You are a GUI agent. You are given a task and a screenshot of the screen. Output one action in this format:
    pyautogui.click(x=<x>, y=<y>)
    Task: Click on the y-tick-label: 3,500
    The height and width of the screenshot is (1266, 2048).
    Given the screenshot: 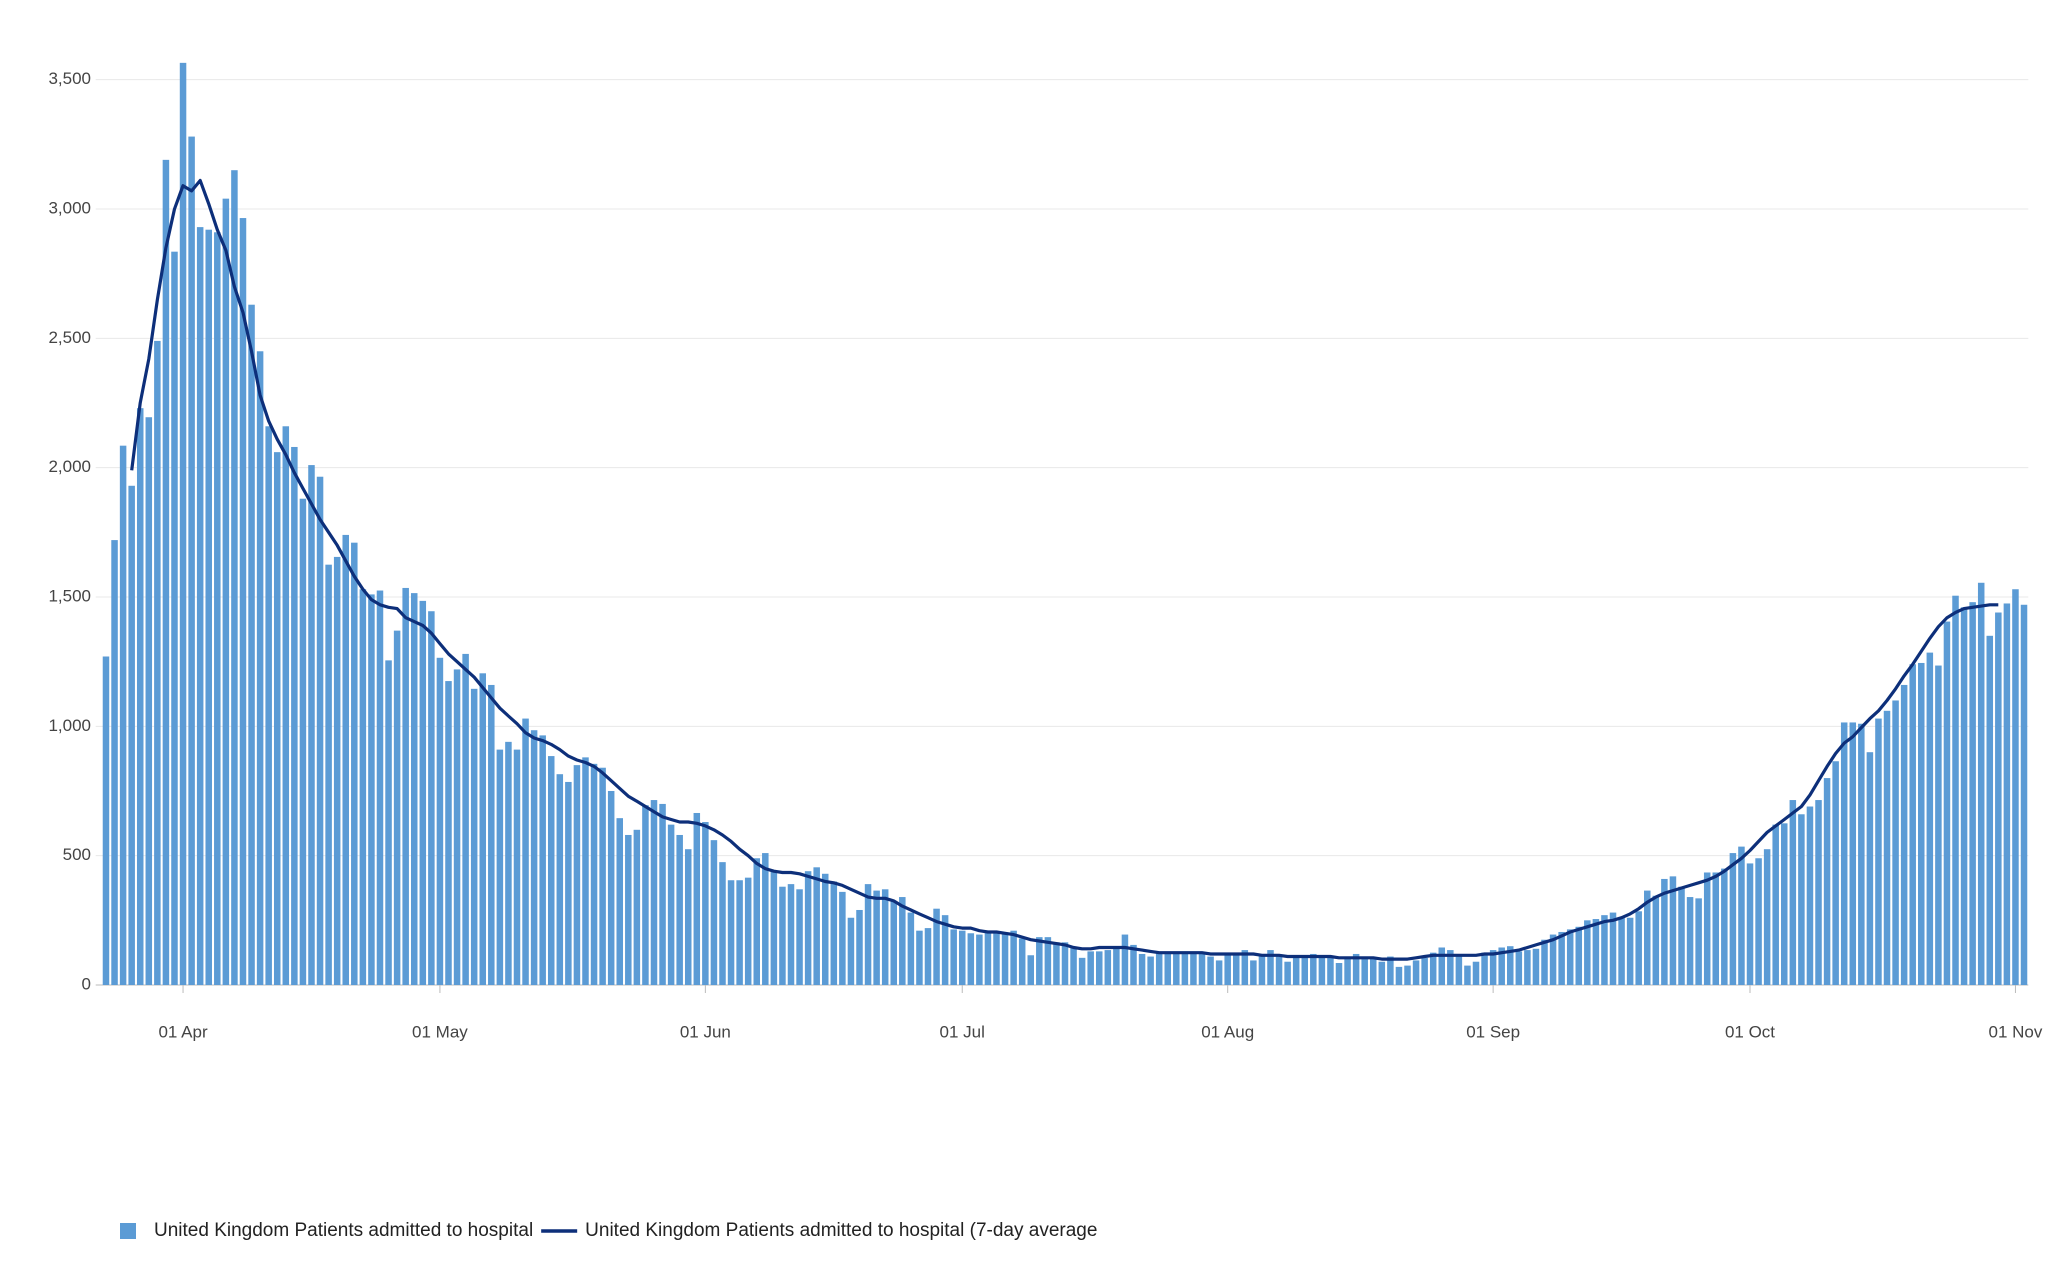 What is the action you would take?
    pyautogui.click(x=69, y=78)
    